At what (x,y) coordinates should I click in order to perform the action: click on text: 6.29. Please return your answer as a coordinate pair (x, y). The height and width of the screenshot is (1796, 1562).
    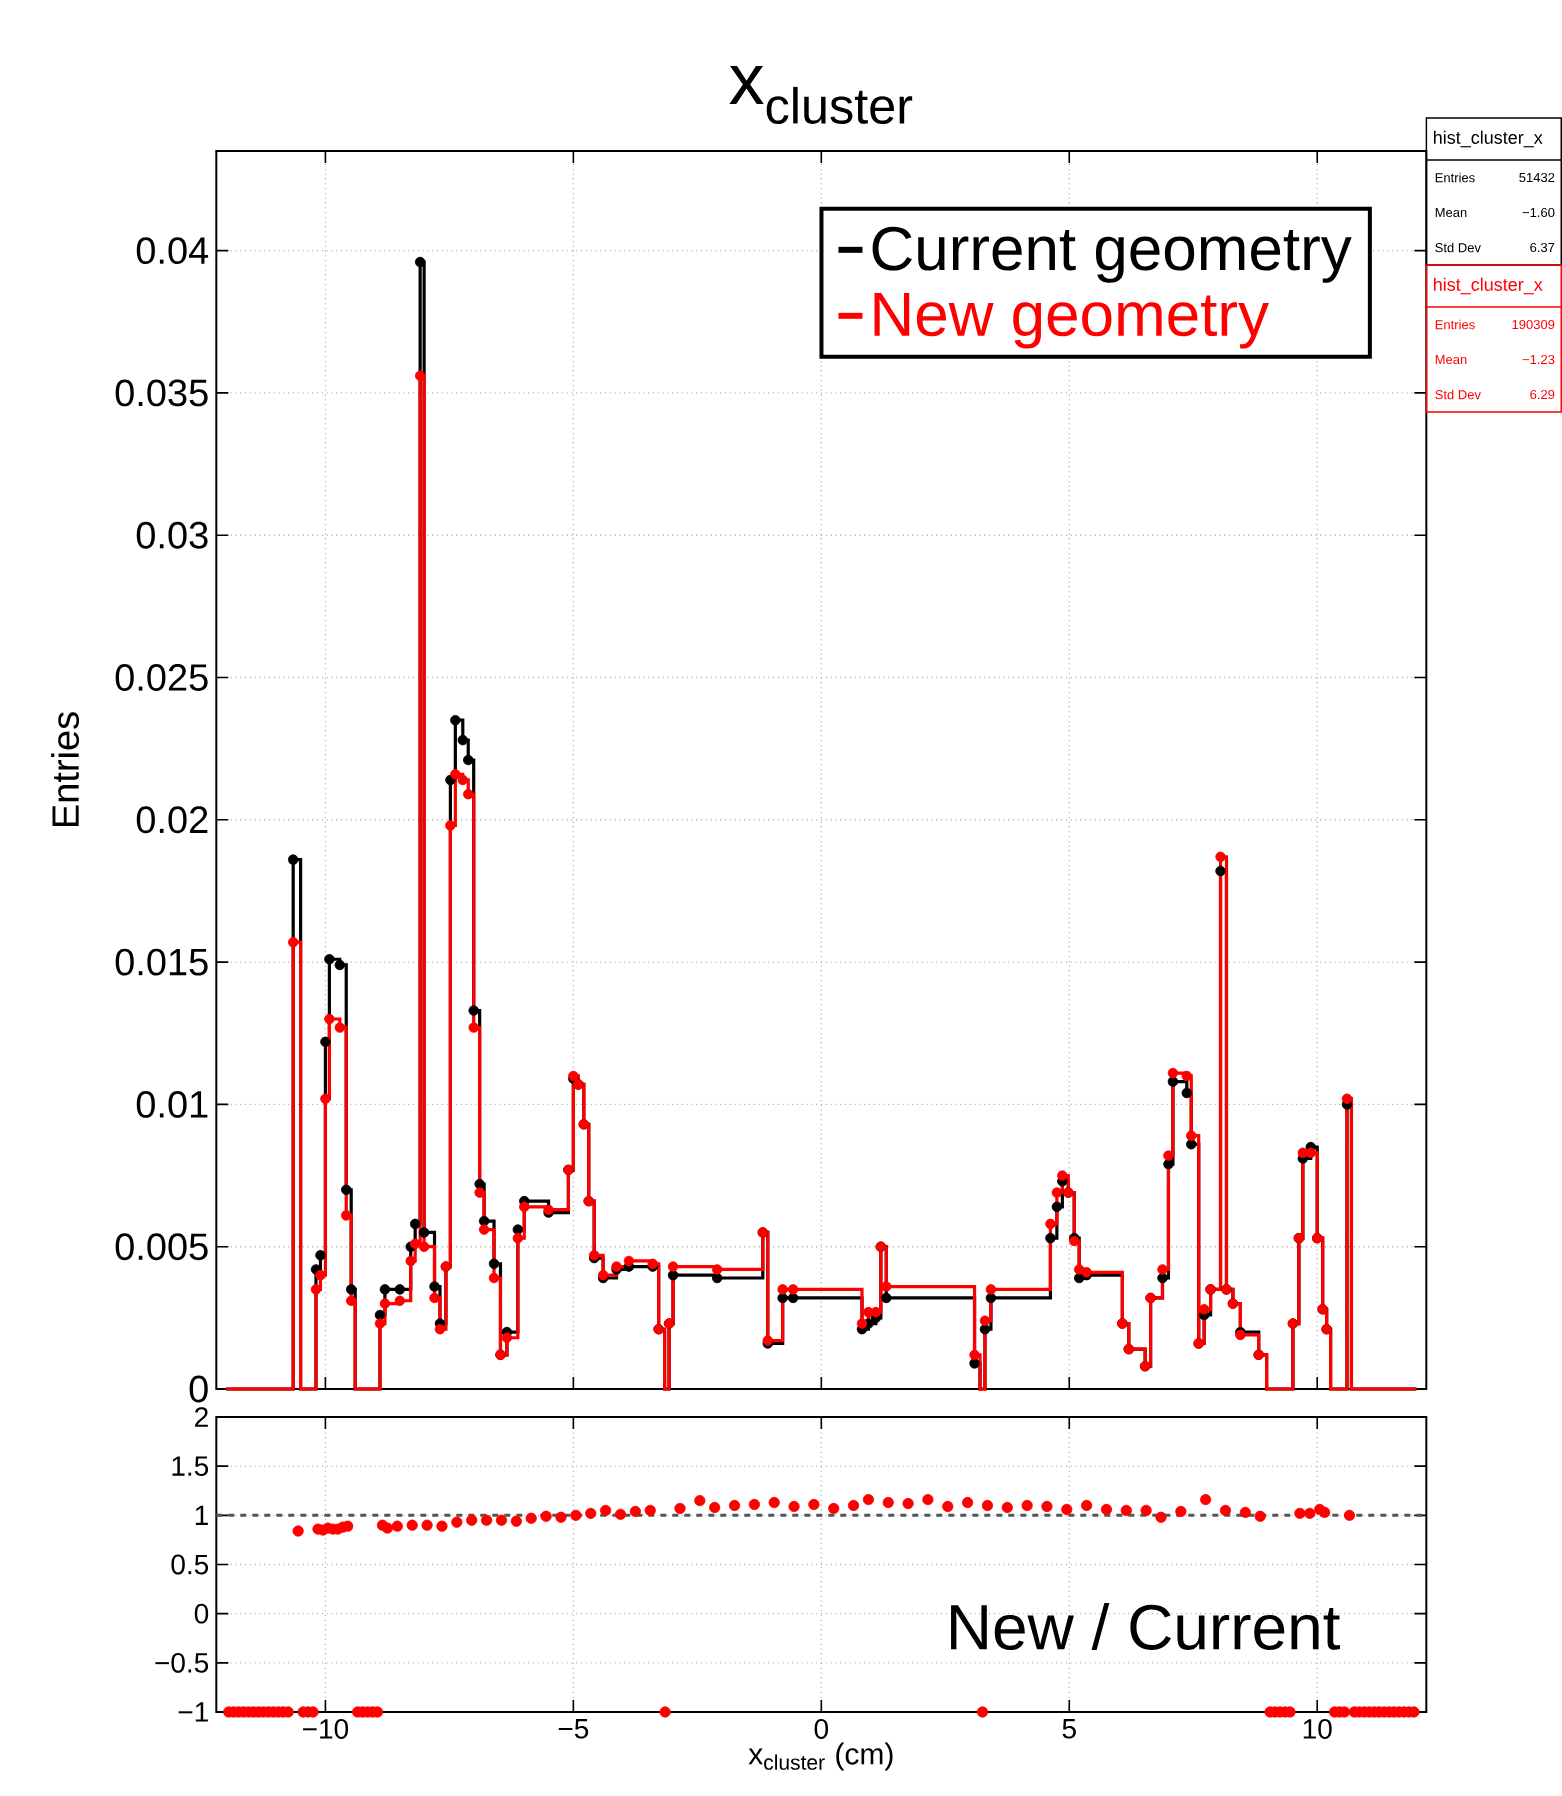
    Looking at the image, I should click on (1542, 394).